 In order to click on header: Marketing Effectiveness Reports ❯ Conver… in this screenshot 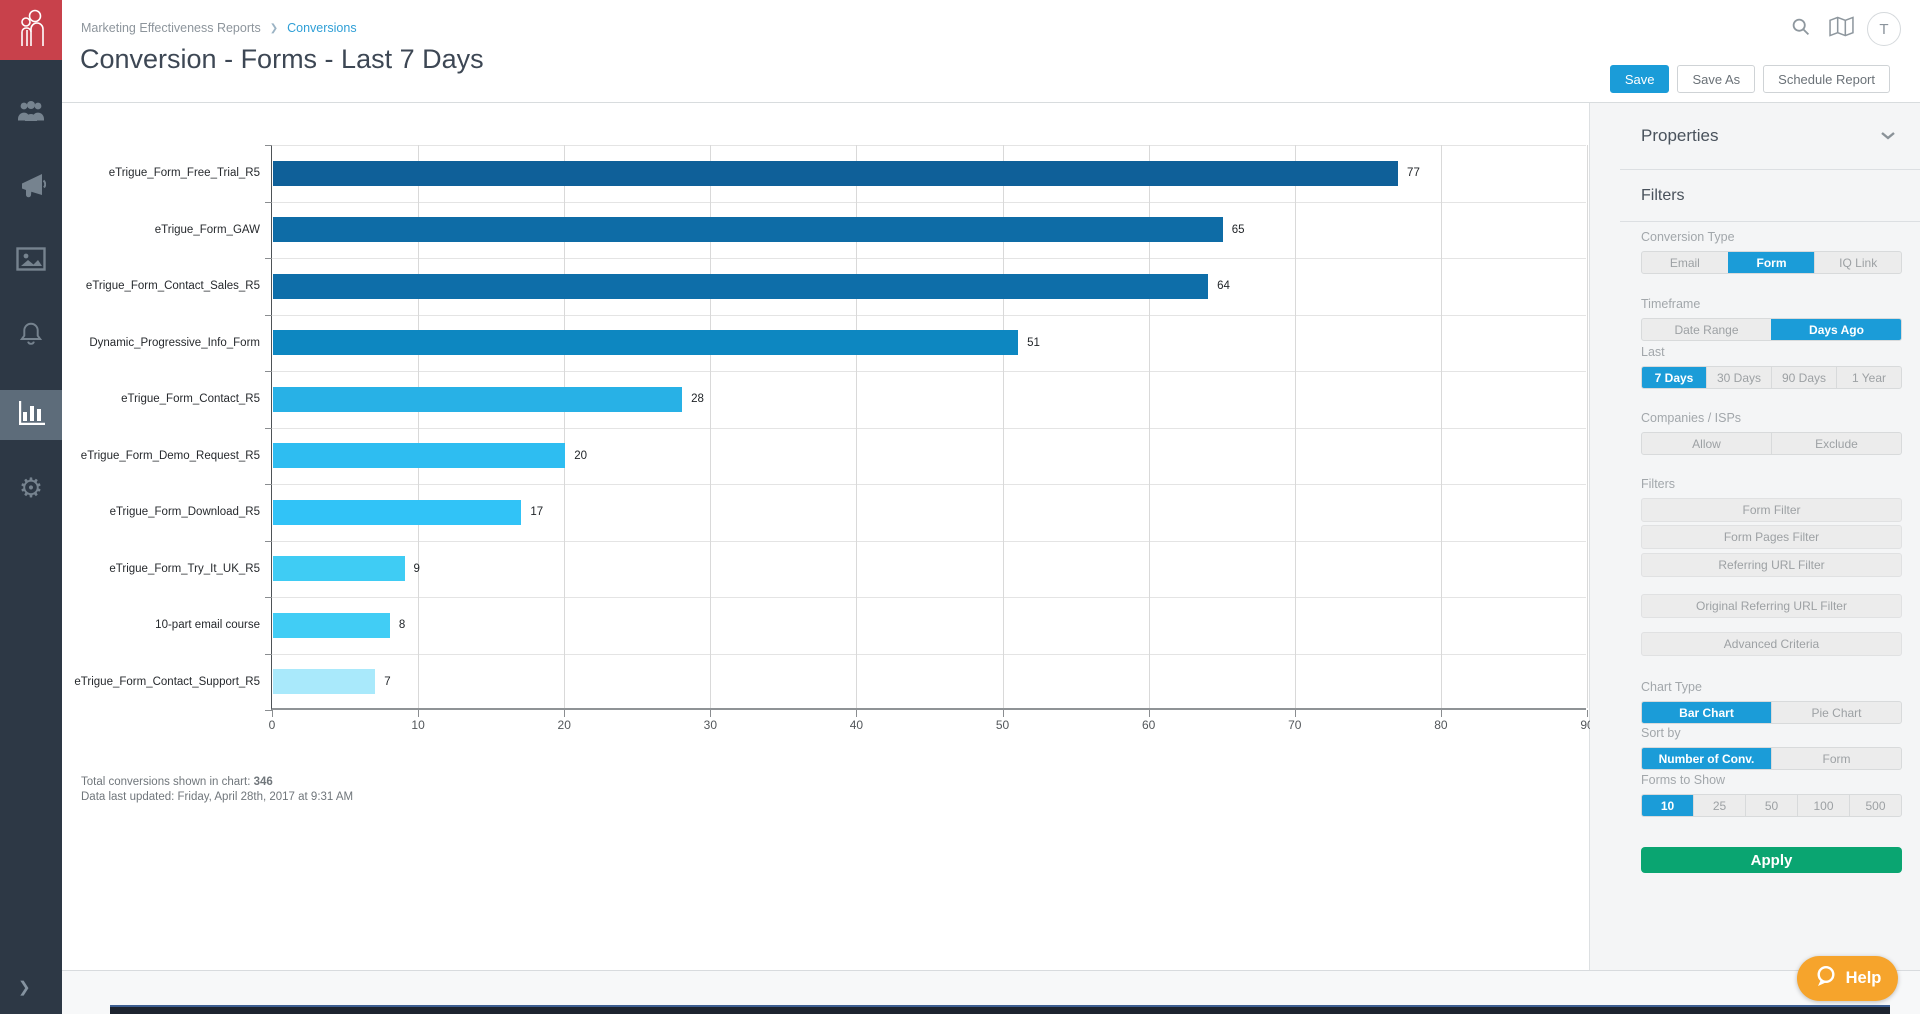, I will do `click(991, 51)`.